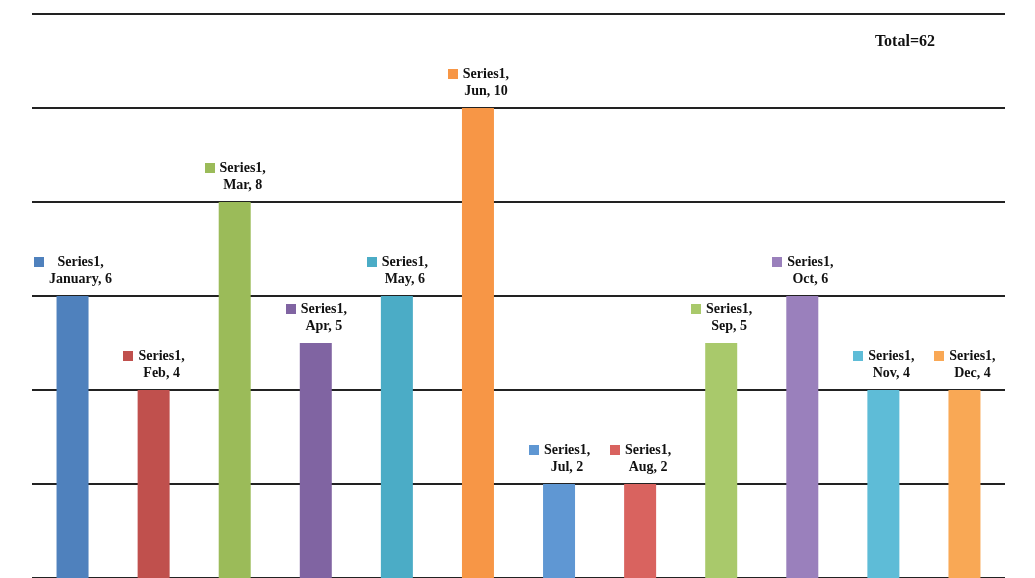 Image resolution: width=1035 pixels, height=578 pixels. What do you see at coordinates (729, 317) in the screenshot?
I see `data-label: Series1, Sep, 5` at bounding box center [729, 317].